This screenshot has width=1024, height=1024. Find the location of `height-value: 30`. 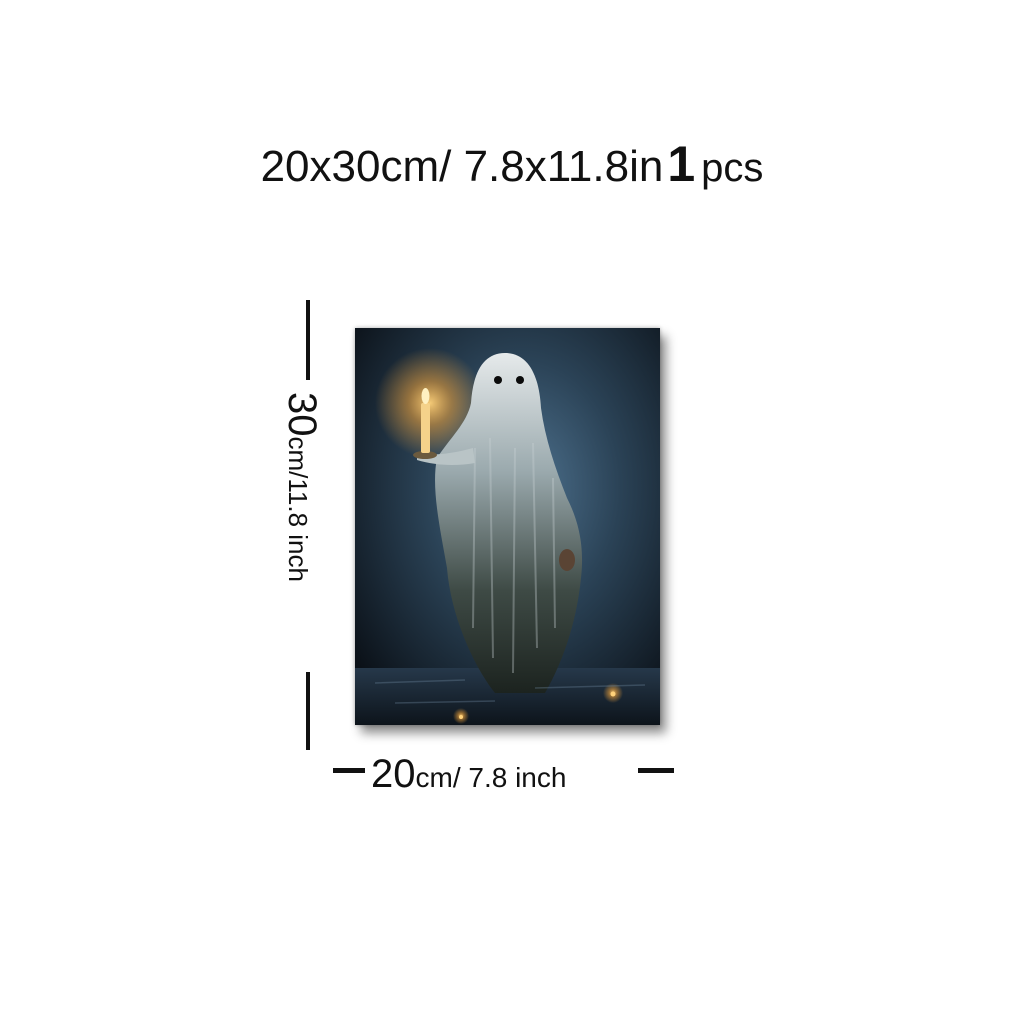

height-value: 30 is located at coordinates (302, 414).